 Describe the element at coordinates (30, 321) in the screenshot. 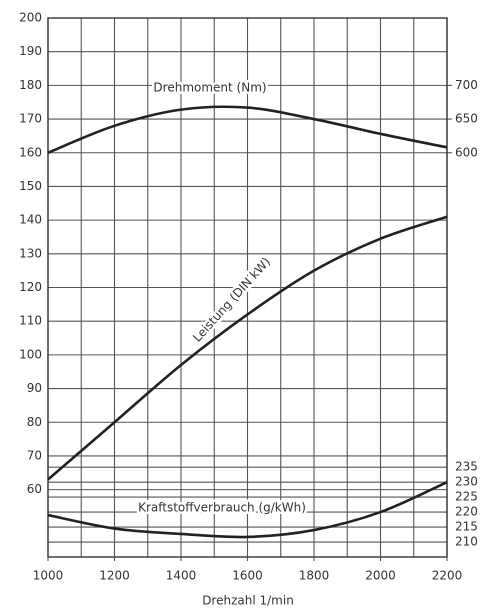

I see `y-tick-label: 110` at that location.